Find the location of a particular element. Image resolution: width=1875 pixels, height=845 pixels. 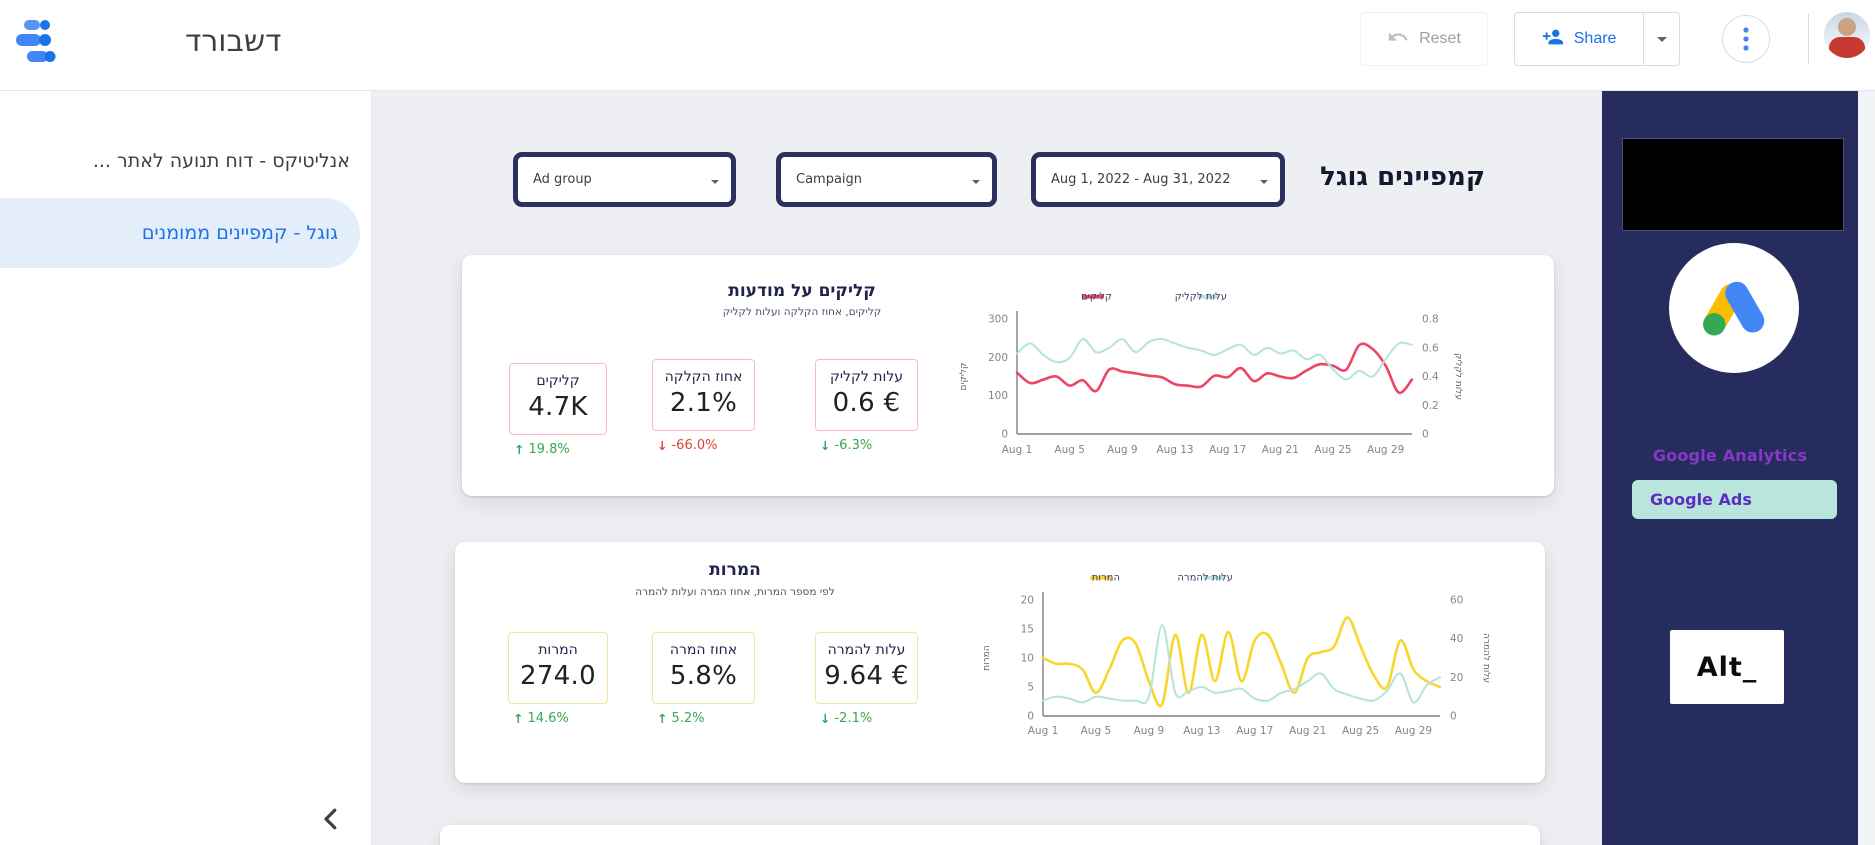

alt-logo-text: Alt_ is located at coordinates (1727, 667).